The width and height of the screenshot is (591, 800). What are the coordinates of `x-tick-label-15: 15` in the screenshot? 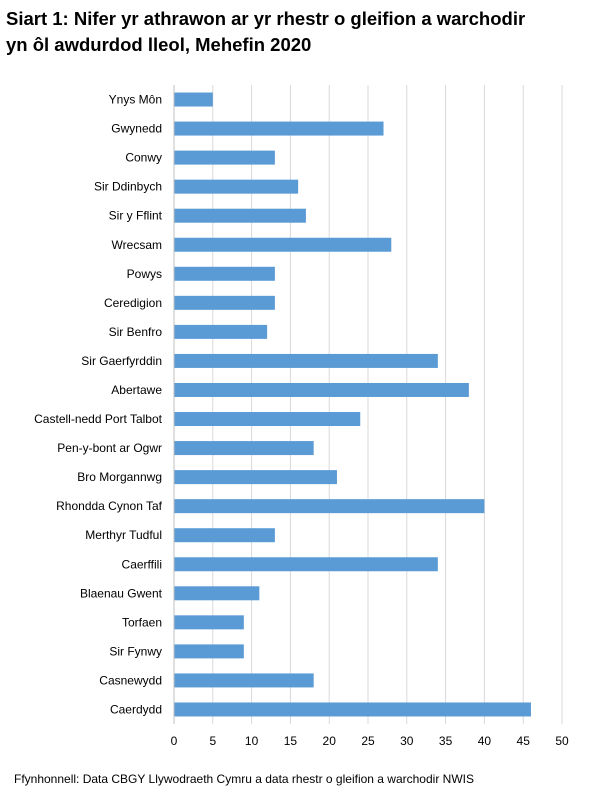 It's located at (291, 741).